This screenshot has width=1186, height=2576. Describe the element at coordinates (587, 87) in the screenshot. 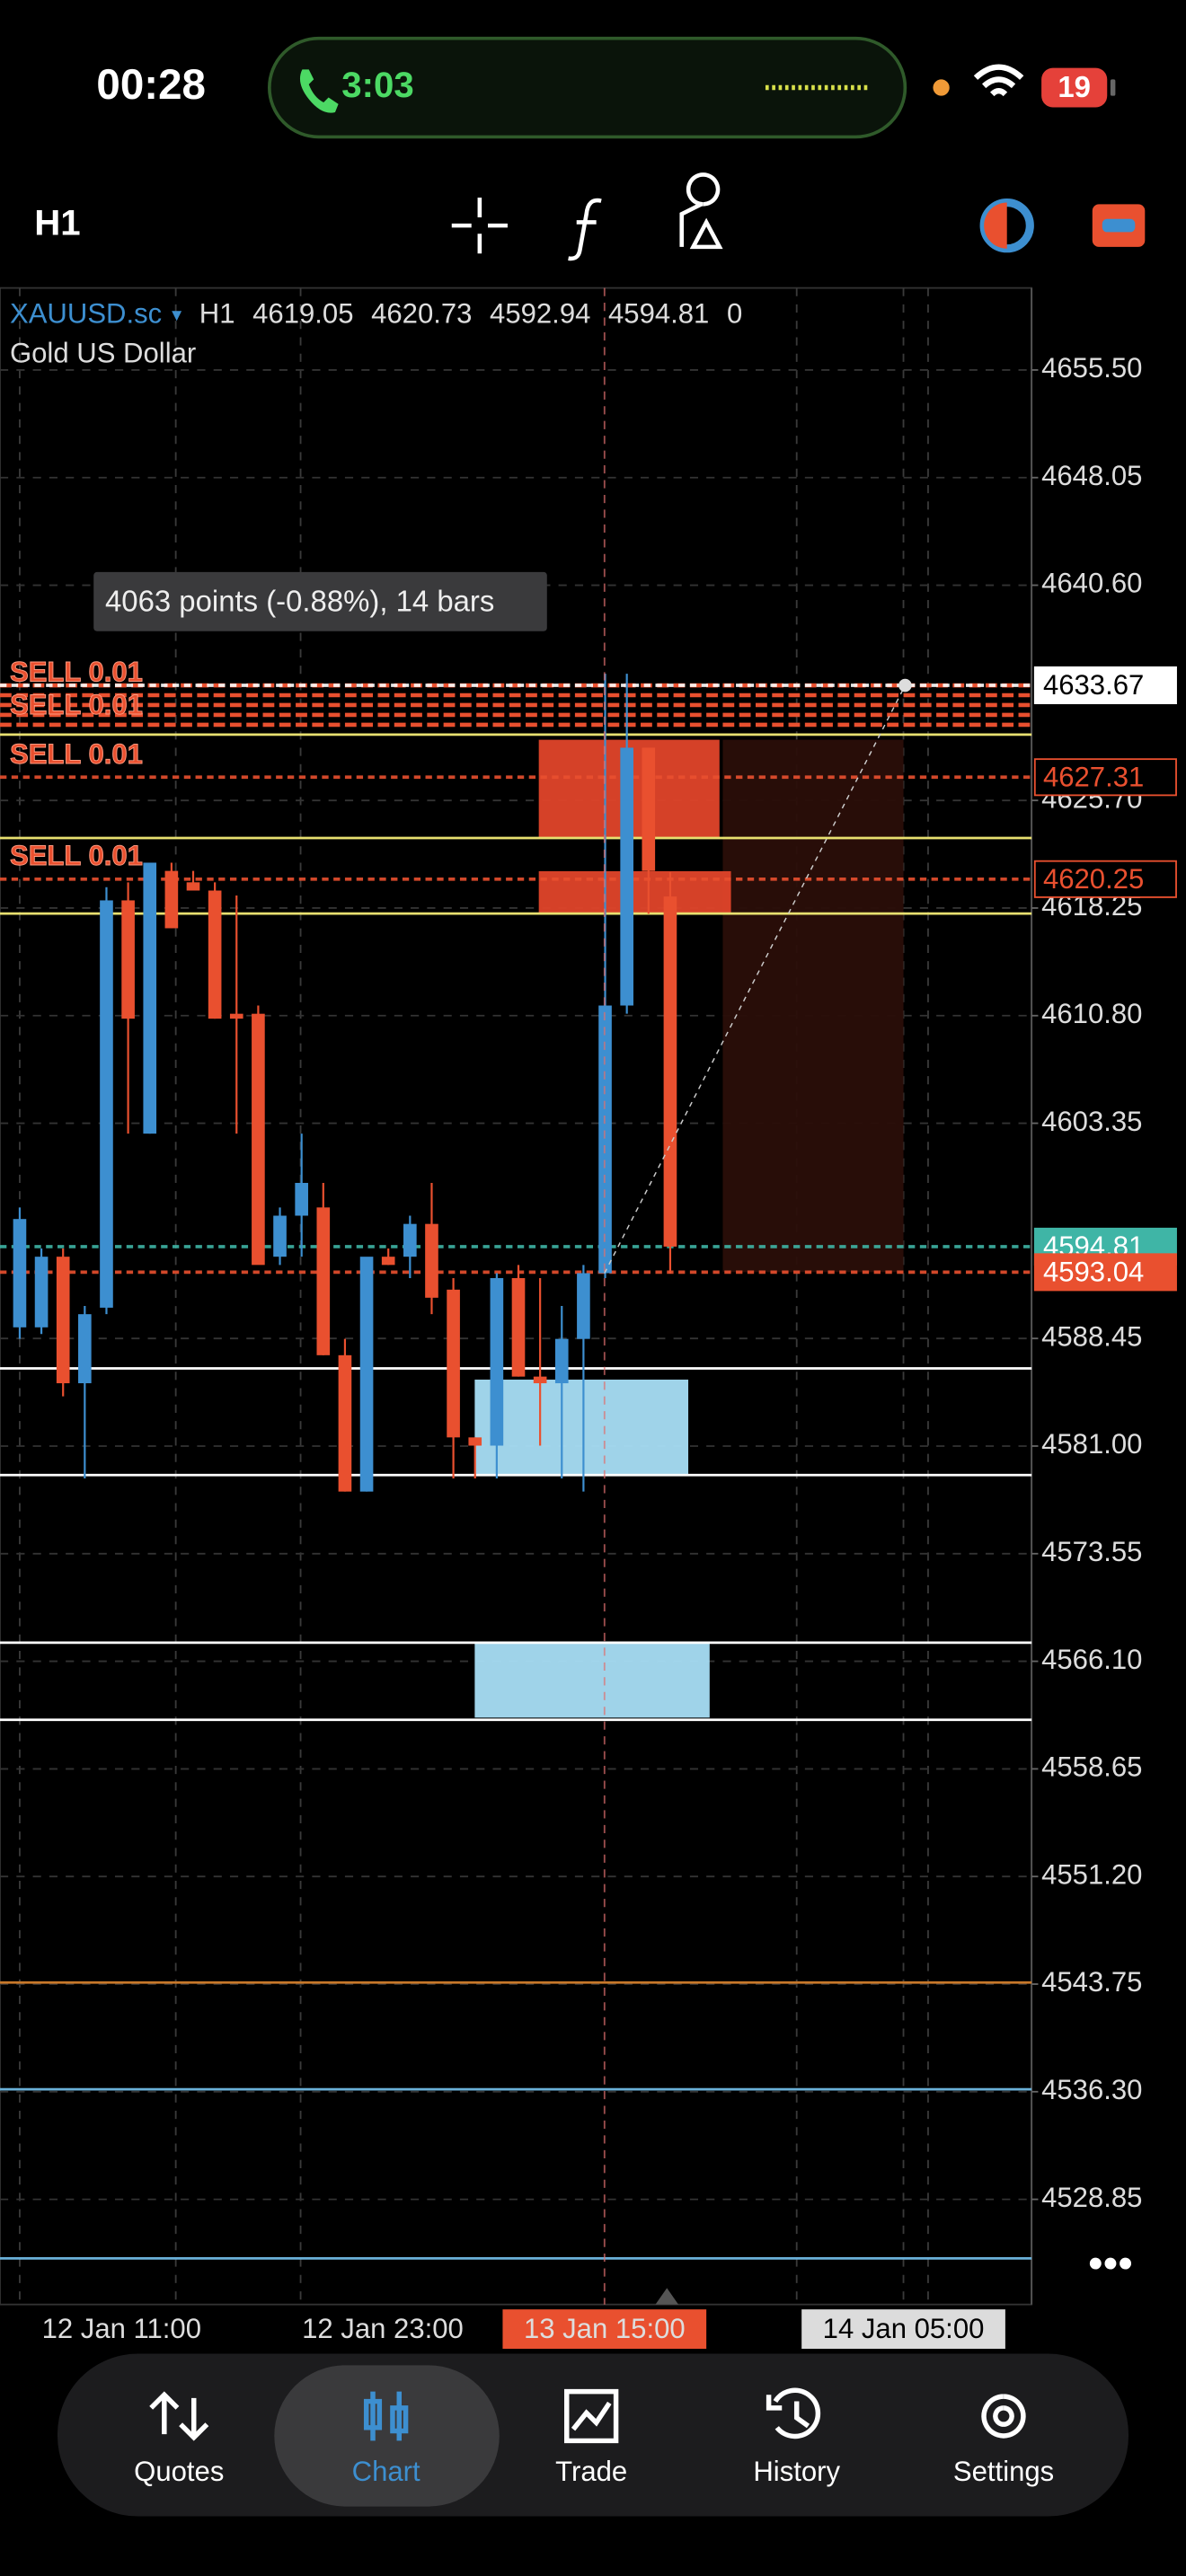

I see `call-pill` at that location.